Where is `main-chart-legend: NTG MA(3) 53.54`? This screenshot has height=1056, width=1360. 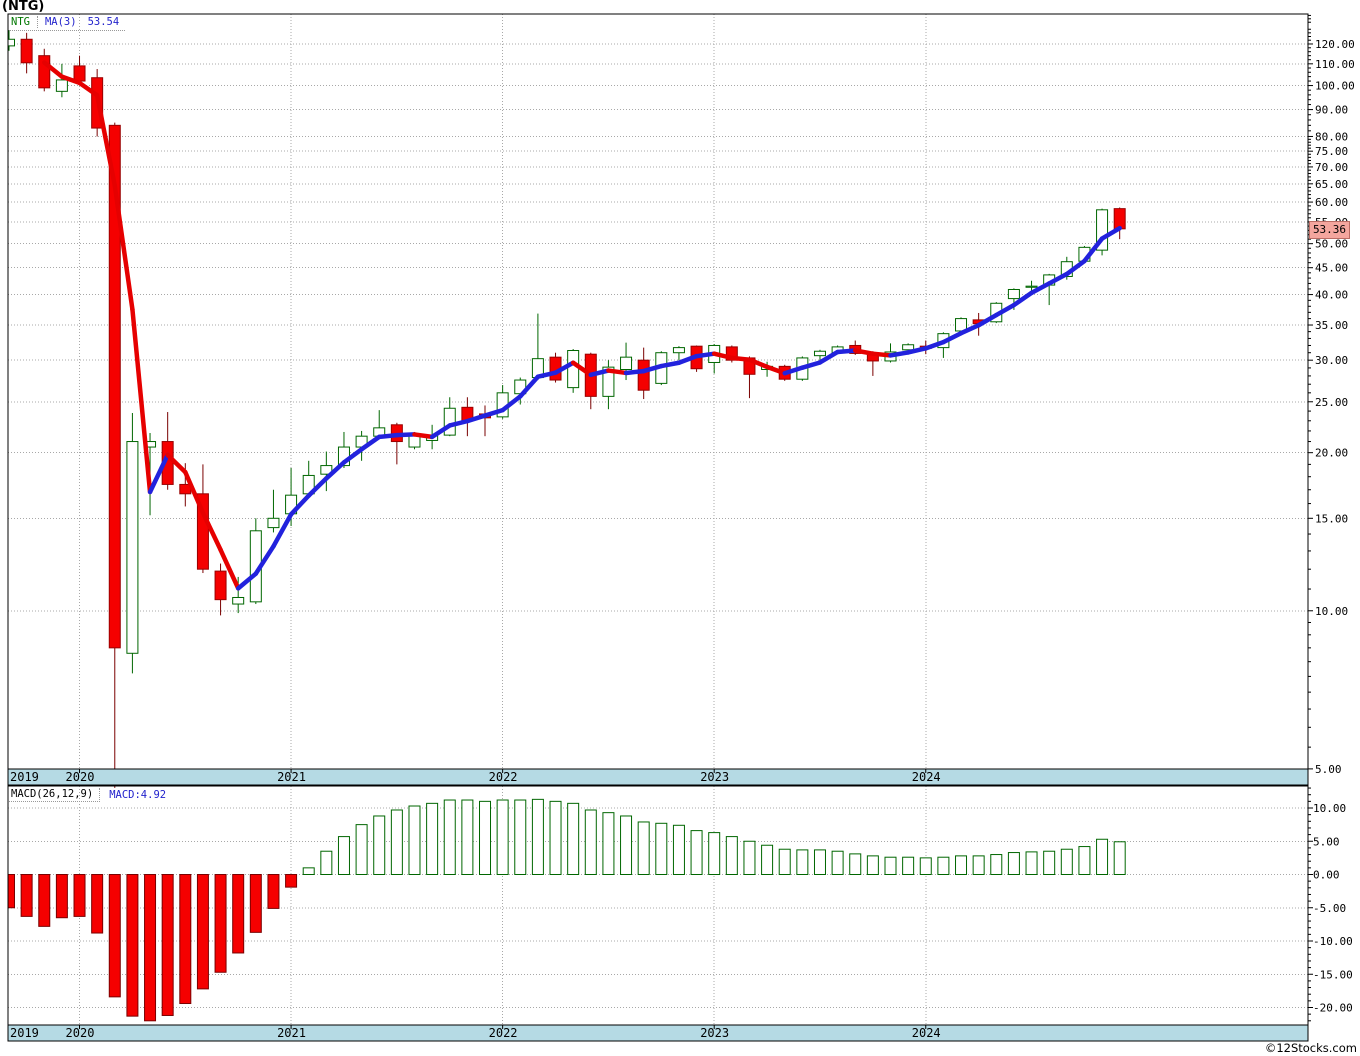 main-chart-legend: NTG MA(3) 53.54 is located at coordinates (67, 23).